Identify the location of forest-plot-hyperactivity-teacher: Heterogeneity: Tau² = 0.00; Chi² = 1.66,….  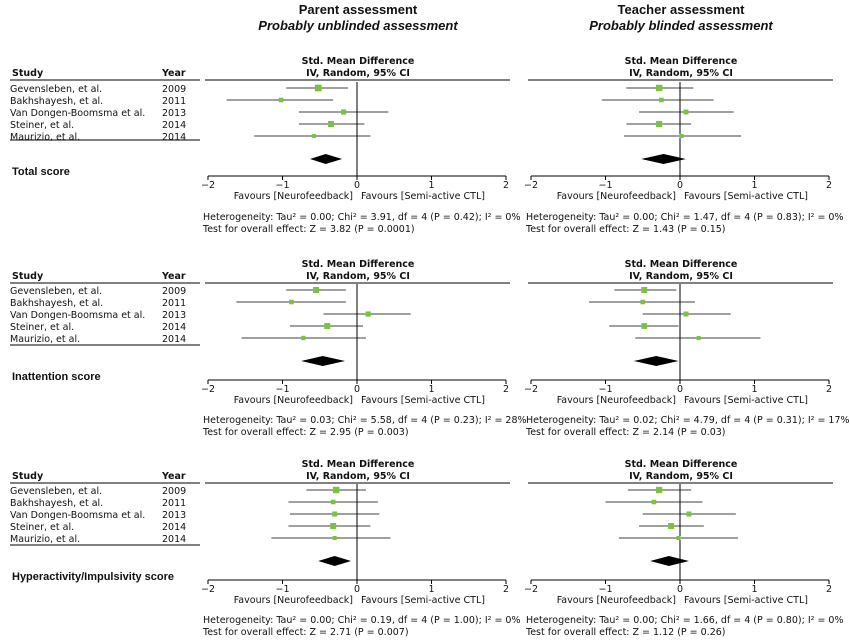
(684, 561).